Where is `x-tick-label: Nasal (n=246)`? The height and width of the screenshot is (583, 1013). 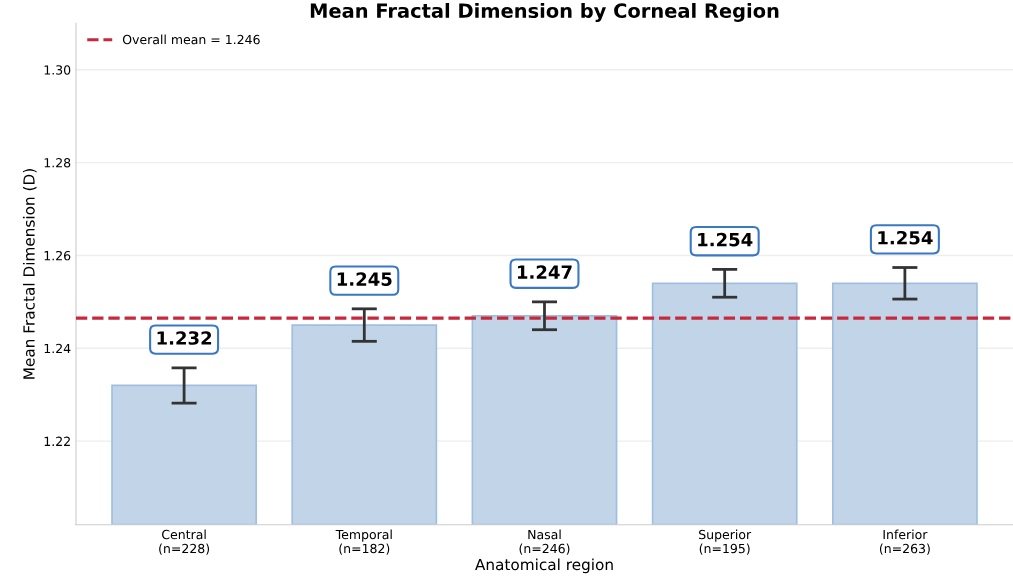
x-tick-label: Nasal (n=246) is located at coordinates (544, 542).